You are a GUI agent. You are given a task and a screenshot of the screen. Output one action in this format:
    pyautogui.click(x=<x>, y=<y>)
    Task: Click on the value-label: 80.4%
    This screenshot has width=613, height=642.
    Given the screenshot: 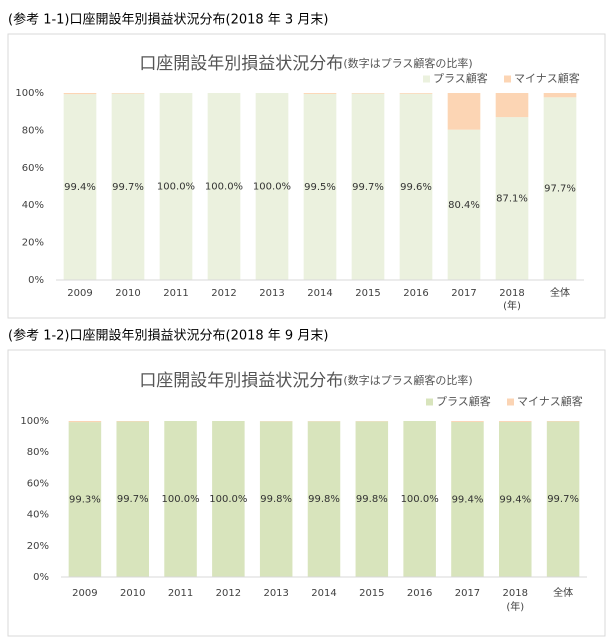 What is the action you would take?
    pyautogui.click(x=464, y=205)
    